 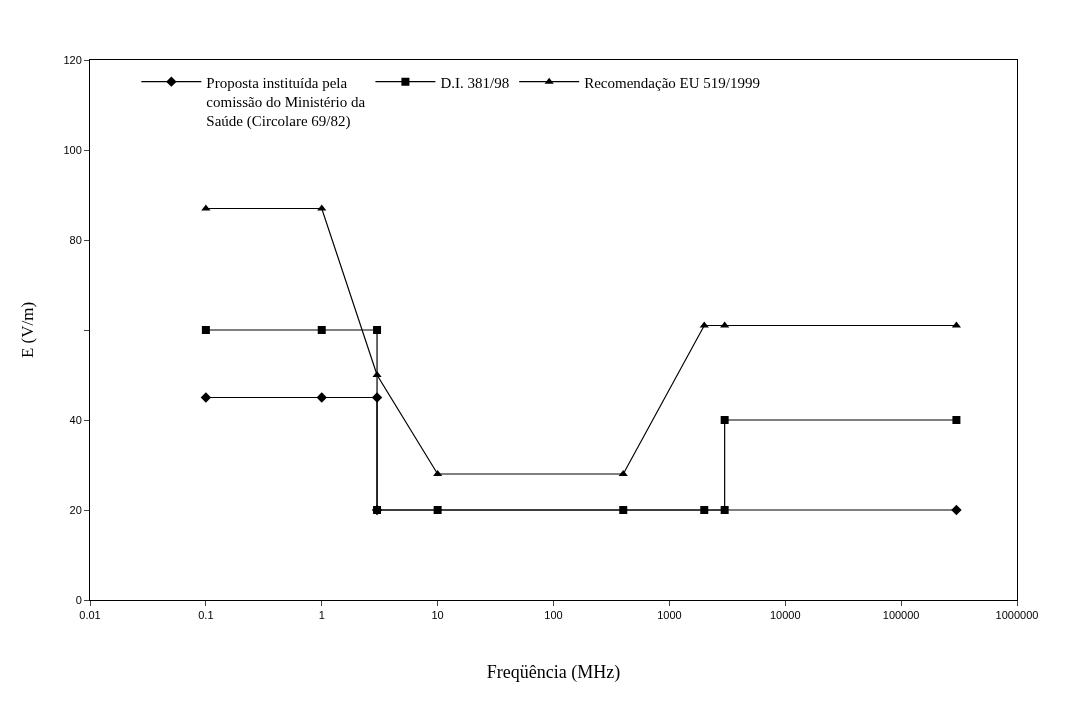 What do you see at coordinates (286, 102) in the screenshot?
I see `legend-label: Proposta instituída pela comissão do Ministério da Saúde (Circolare 69/82)` at bounding box center [286, 102].